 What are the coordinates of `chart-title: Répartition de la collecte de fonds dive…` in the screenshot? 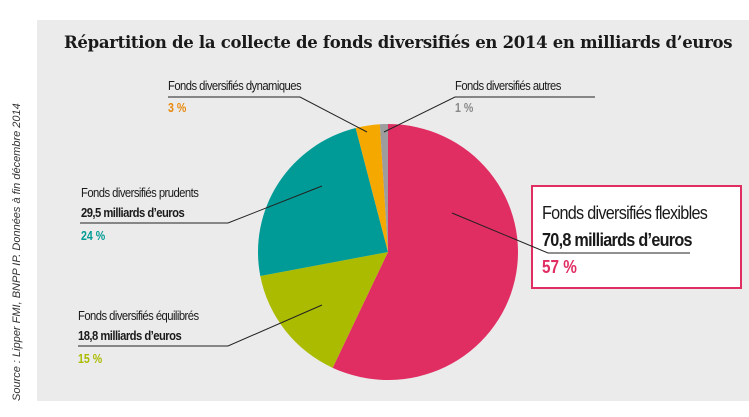 It's located at (398, 42).